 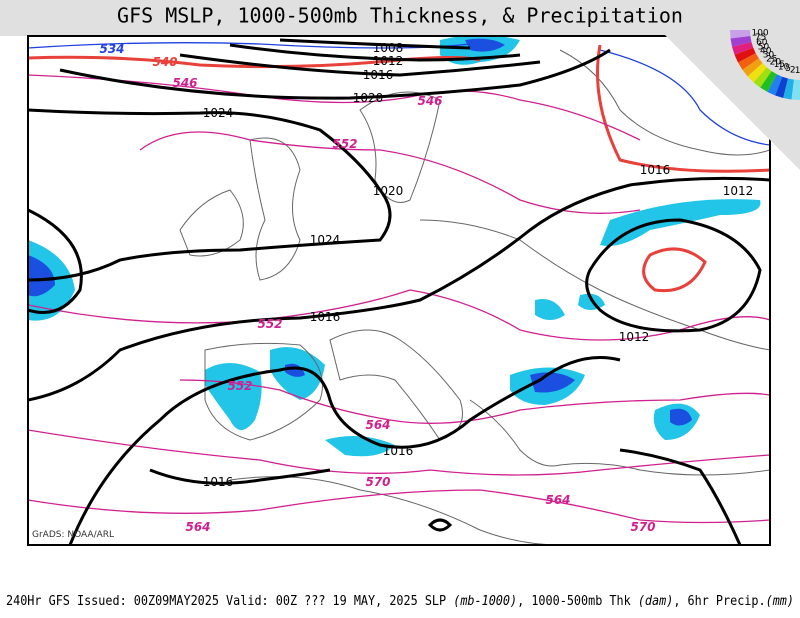 I want to click on legend-label: 60, so click(x=762, y=43).